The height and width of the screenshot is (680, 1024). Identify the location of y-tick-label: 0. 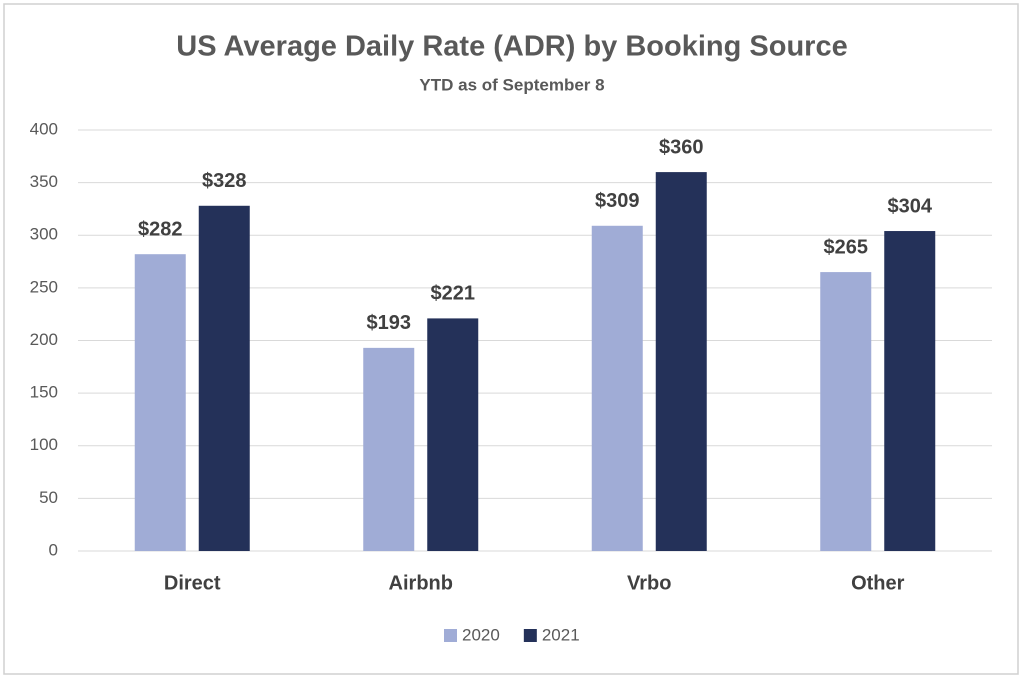
(53, 549).